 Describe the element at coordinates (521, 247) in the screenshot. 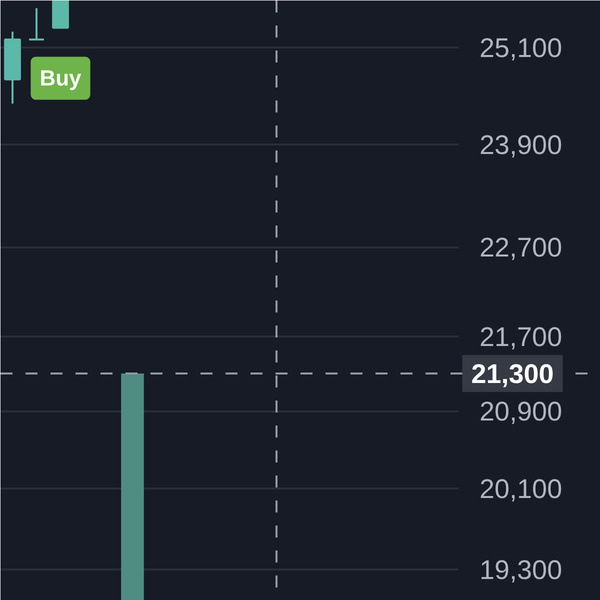

I see `y-tick-label: 22,700` at that location.